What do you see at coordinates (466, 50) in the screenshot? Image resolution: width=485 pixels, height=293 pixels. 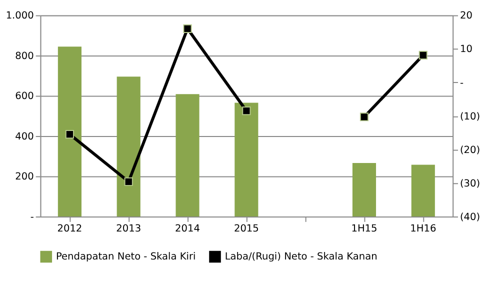 I see `y2-tick-label: 10` at bounding box center [466, 50].